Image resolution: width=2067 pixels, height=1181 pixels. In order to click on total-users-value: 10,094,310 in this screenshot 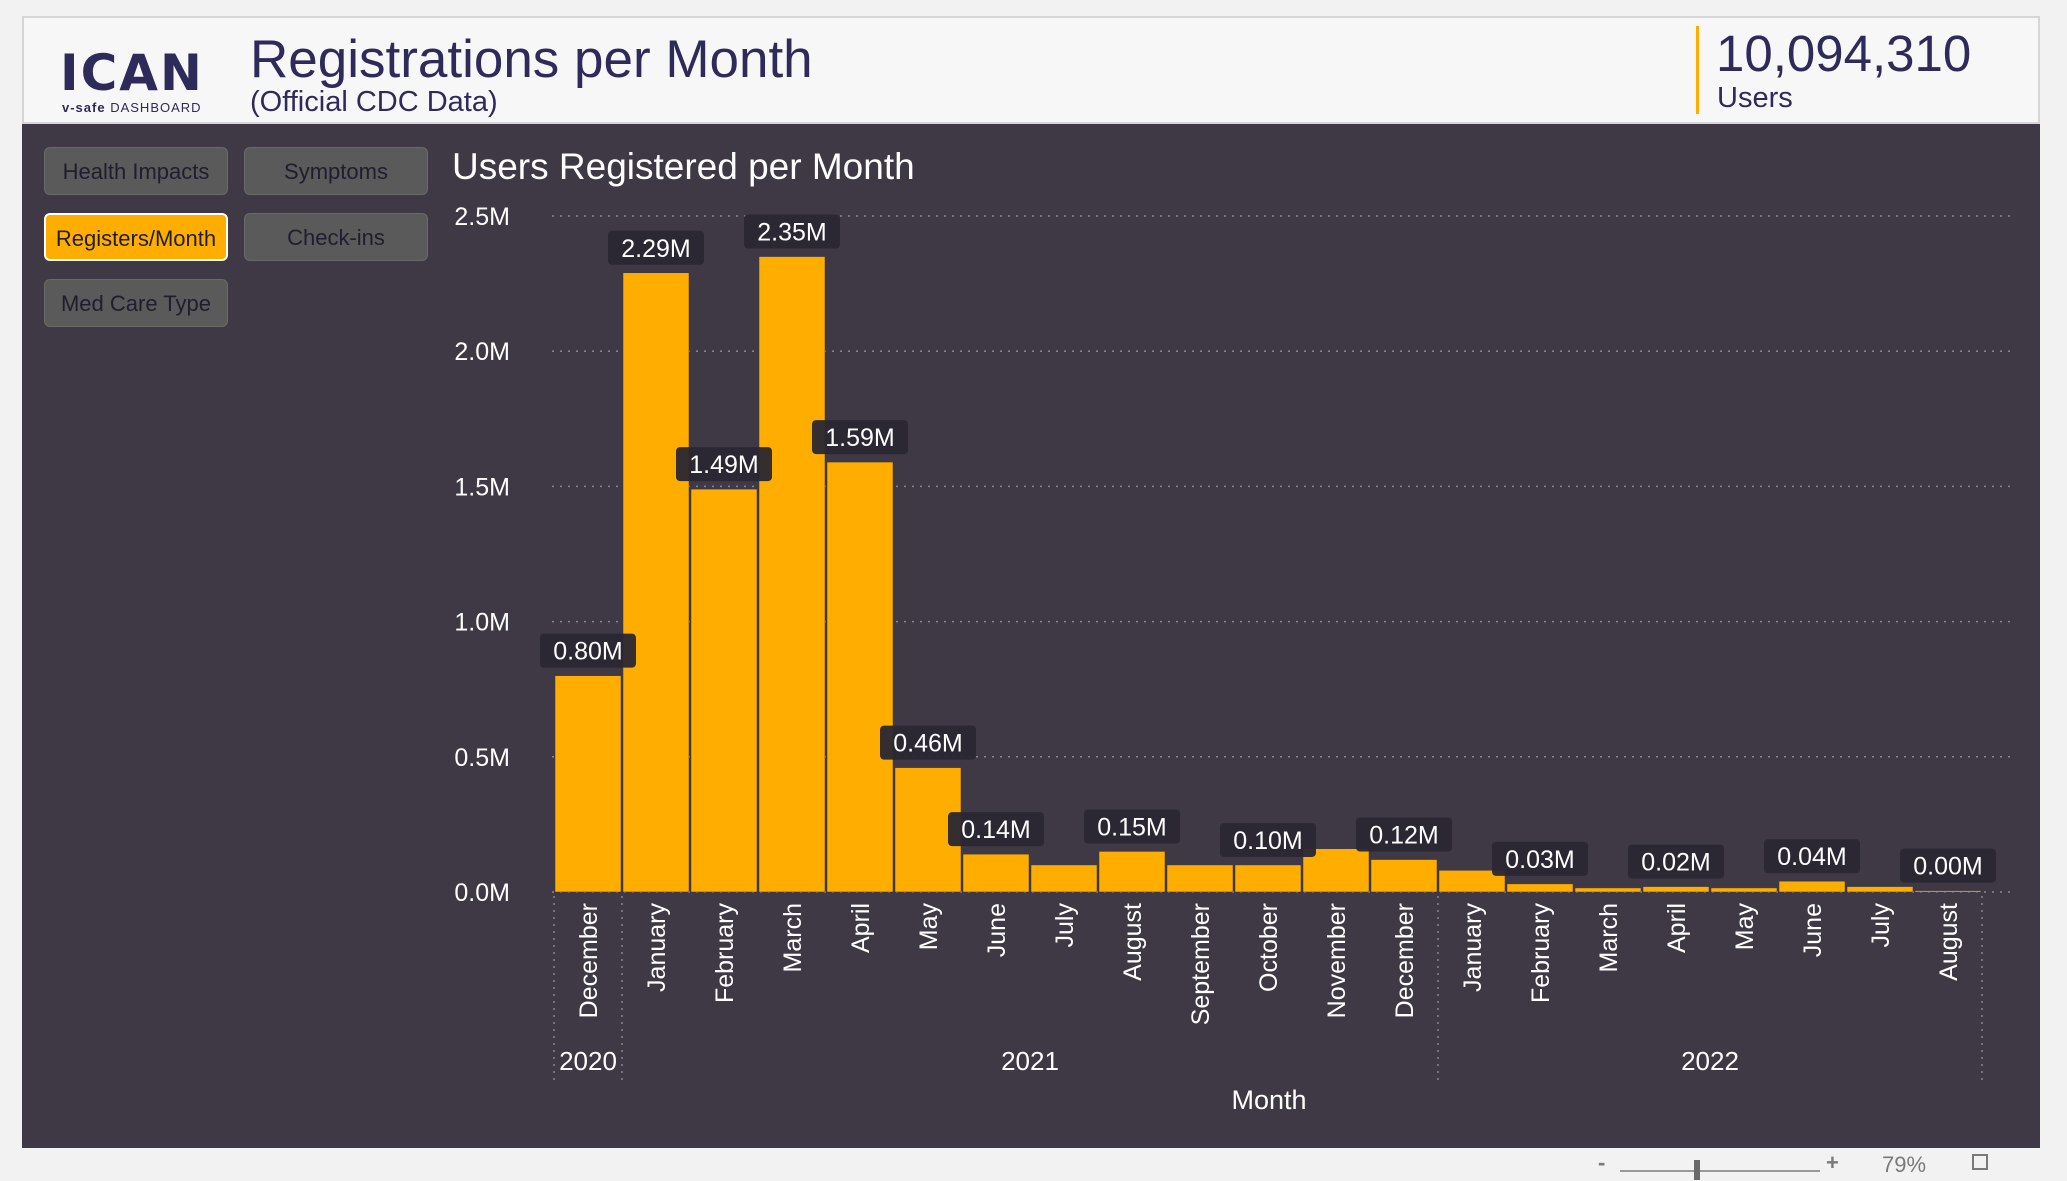, I will do `click(1844, 53)`.